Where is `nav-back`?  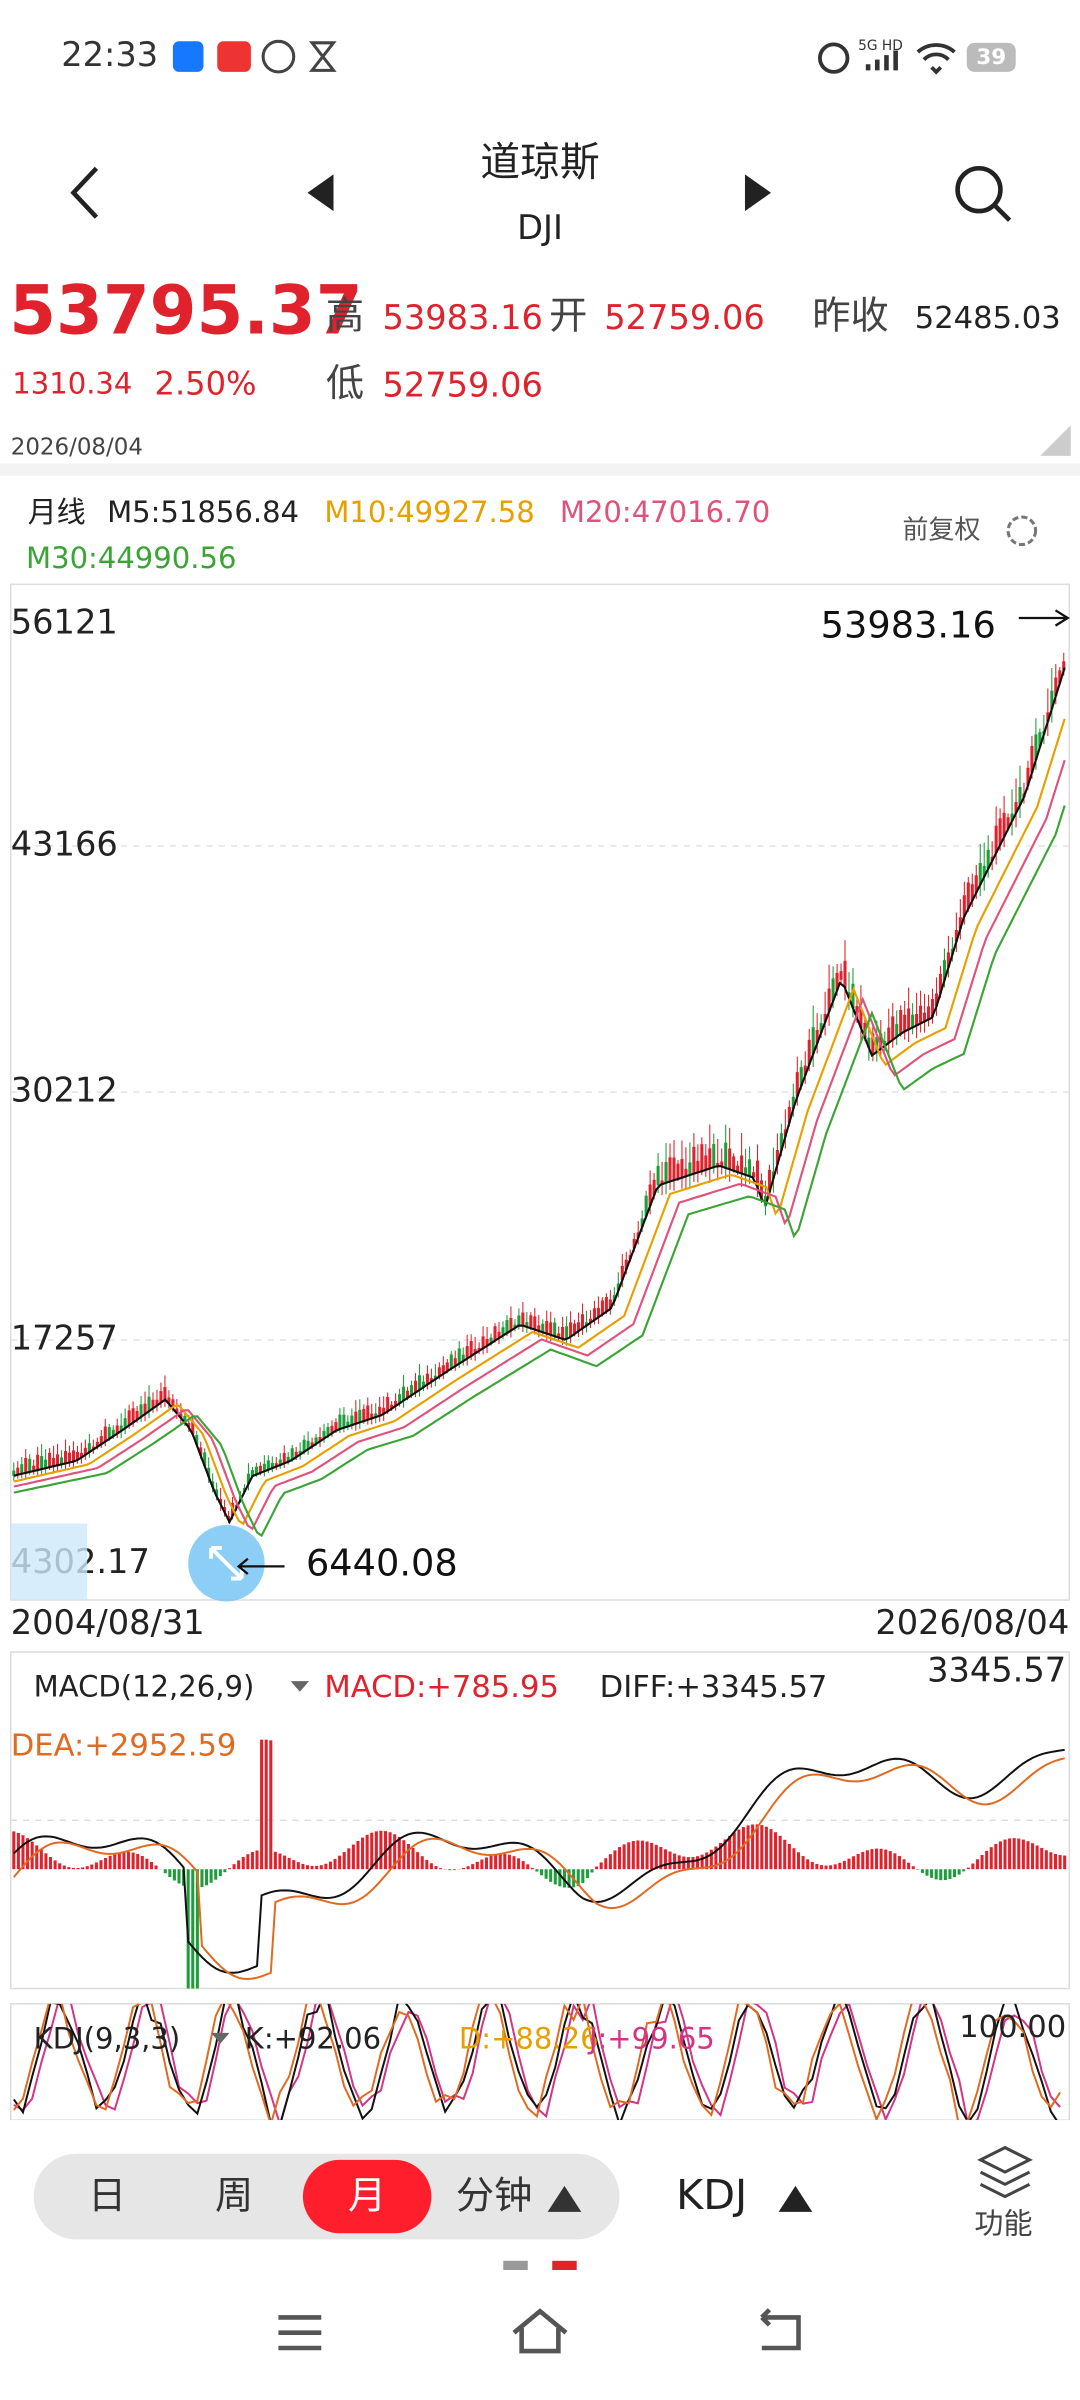 nav-back is located at coordinates (780, 2329).